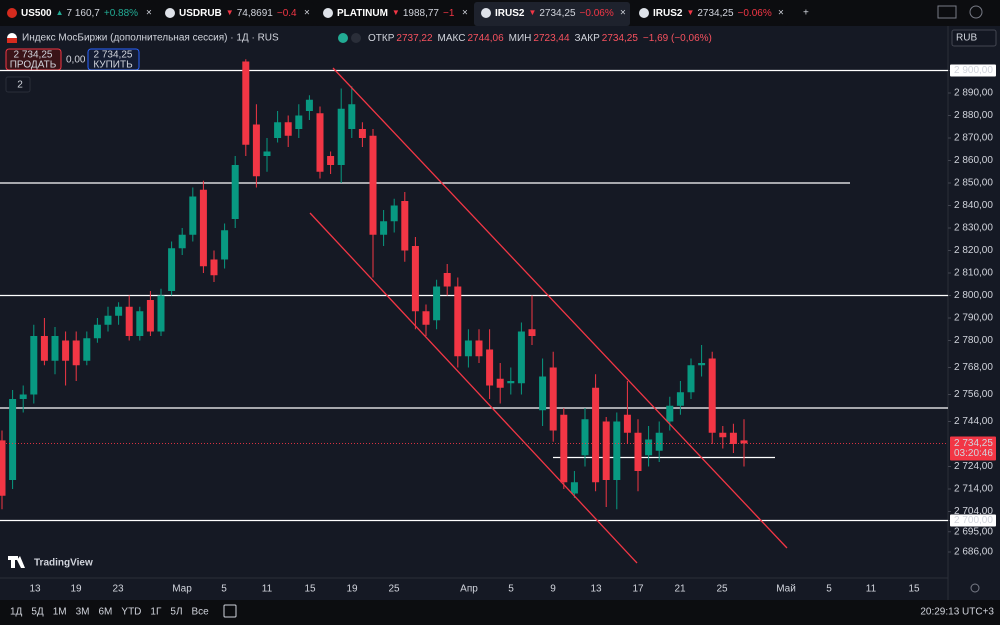  What do you see at coordinates (255, 13) in the screenshot?
I see `tab-price: 74,8691` at bounding box center [255, 13].